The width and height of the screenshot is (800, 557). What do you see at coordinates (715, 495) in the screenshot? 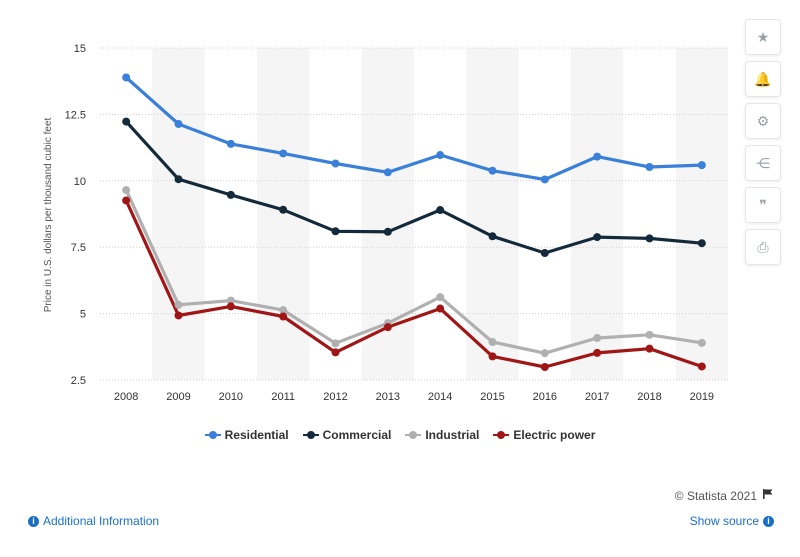
I see `credit-text: © Statista 2021` at bounding box center [715, 495].